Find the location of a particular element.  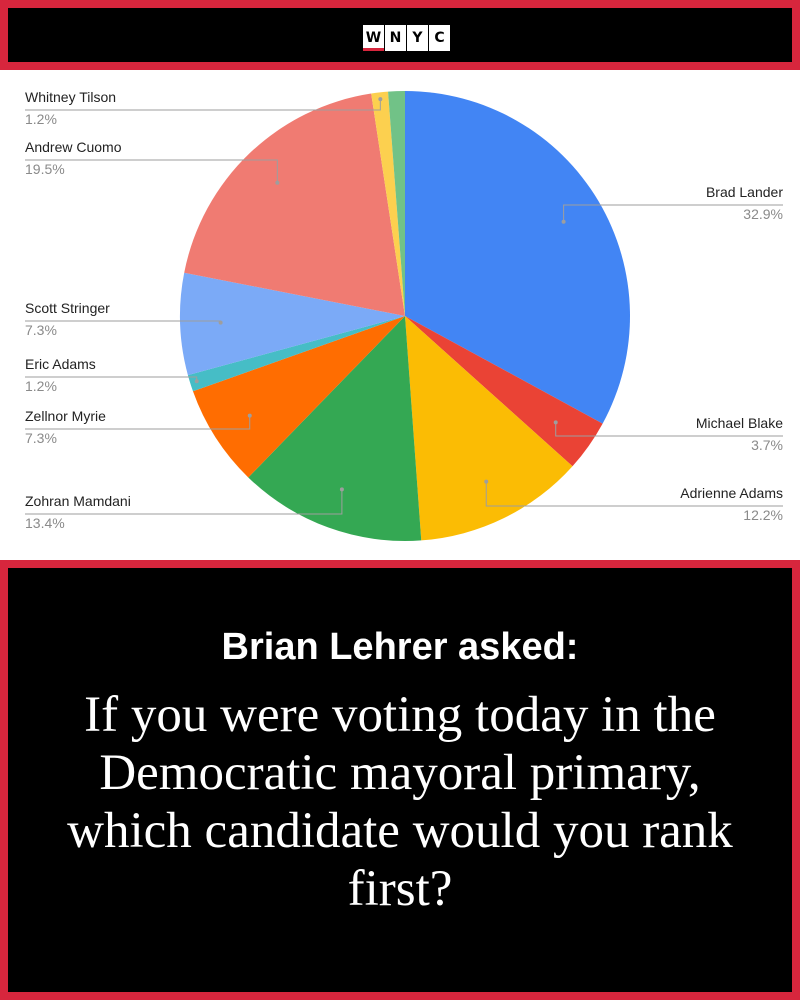

logo-letter: N is located at coordinates (395, 38).